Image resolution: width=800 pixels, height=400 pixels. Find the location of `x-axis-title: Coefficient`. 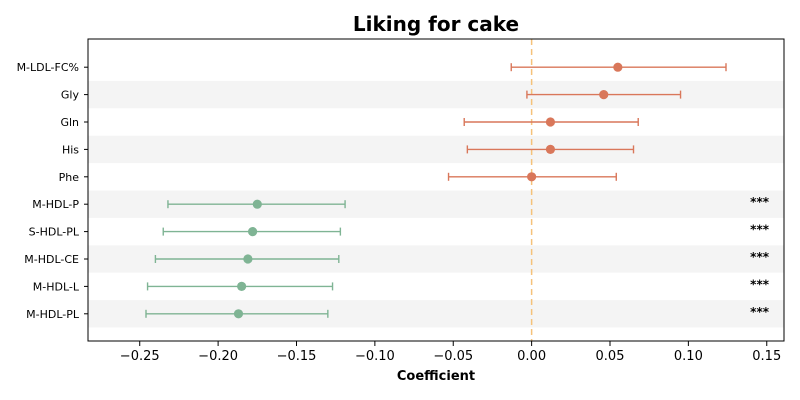

x-axis-title: Coefficient is located at coordinates (436, 376).